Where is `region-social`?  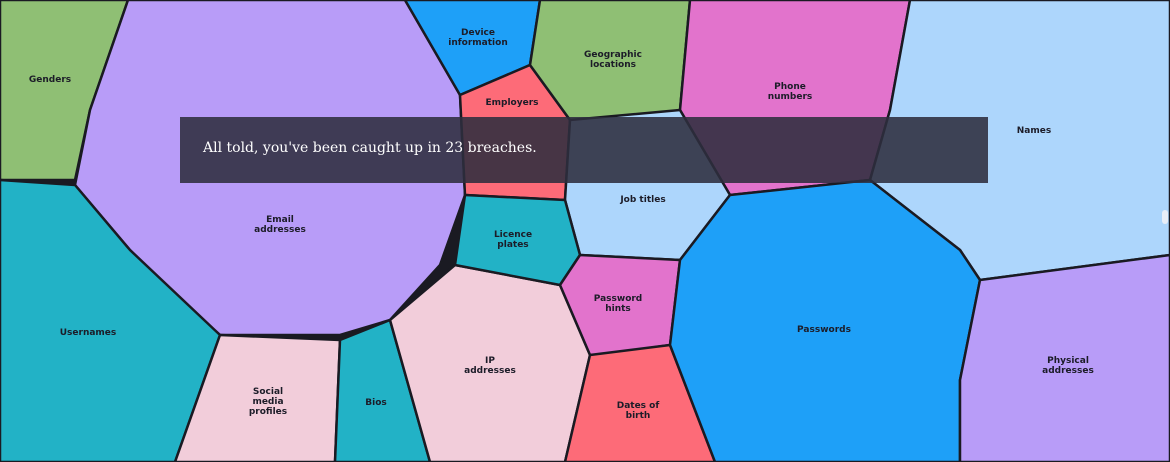
region-social is located at coordinates (257, 397).